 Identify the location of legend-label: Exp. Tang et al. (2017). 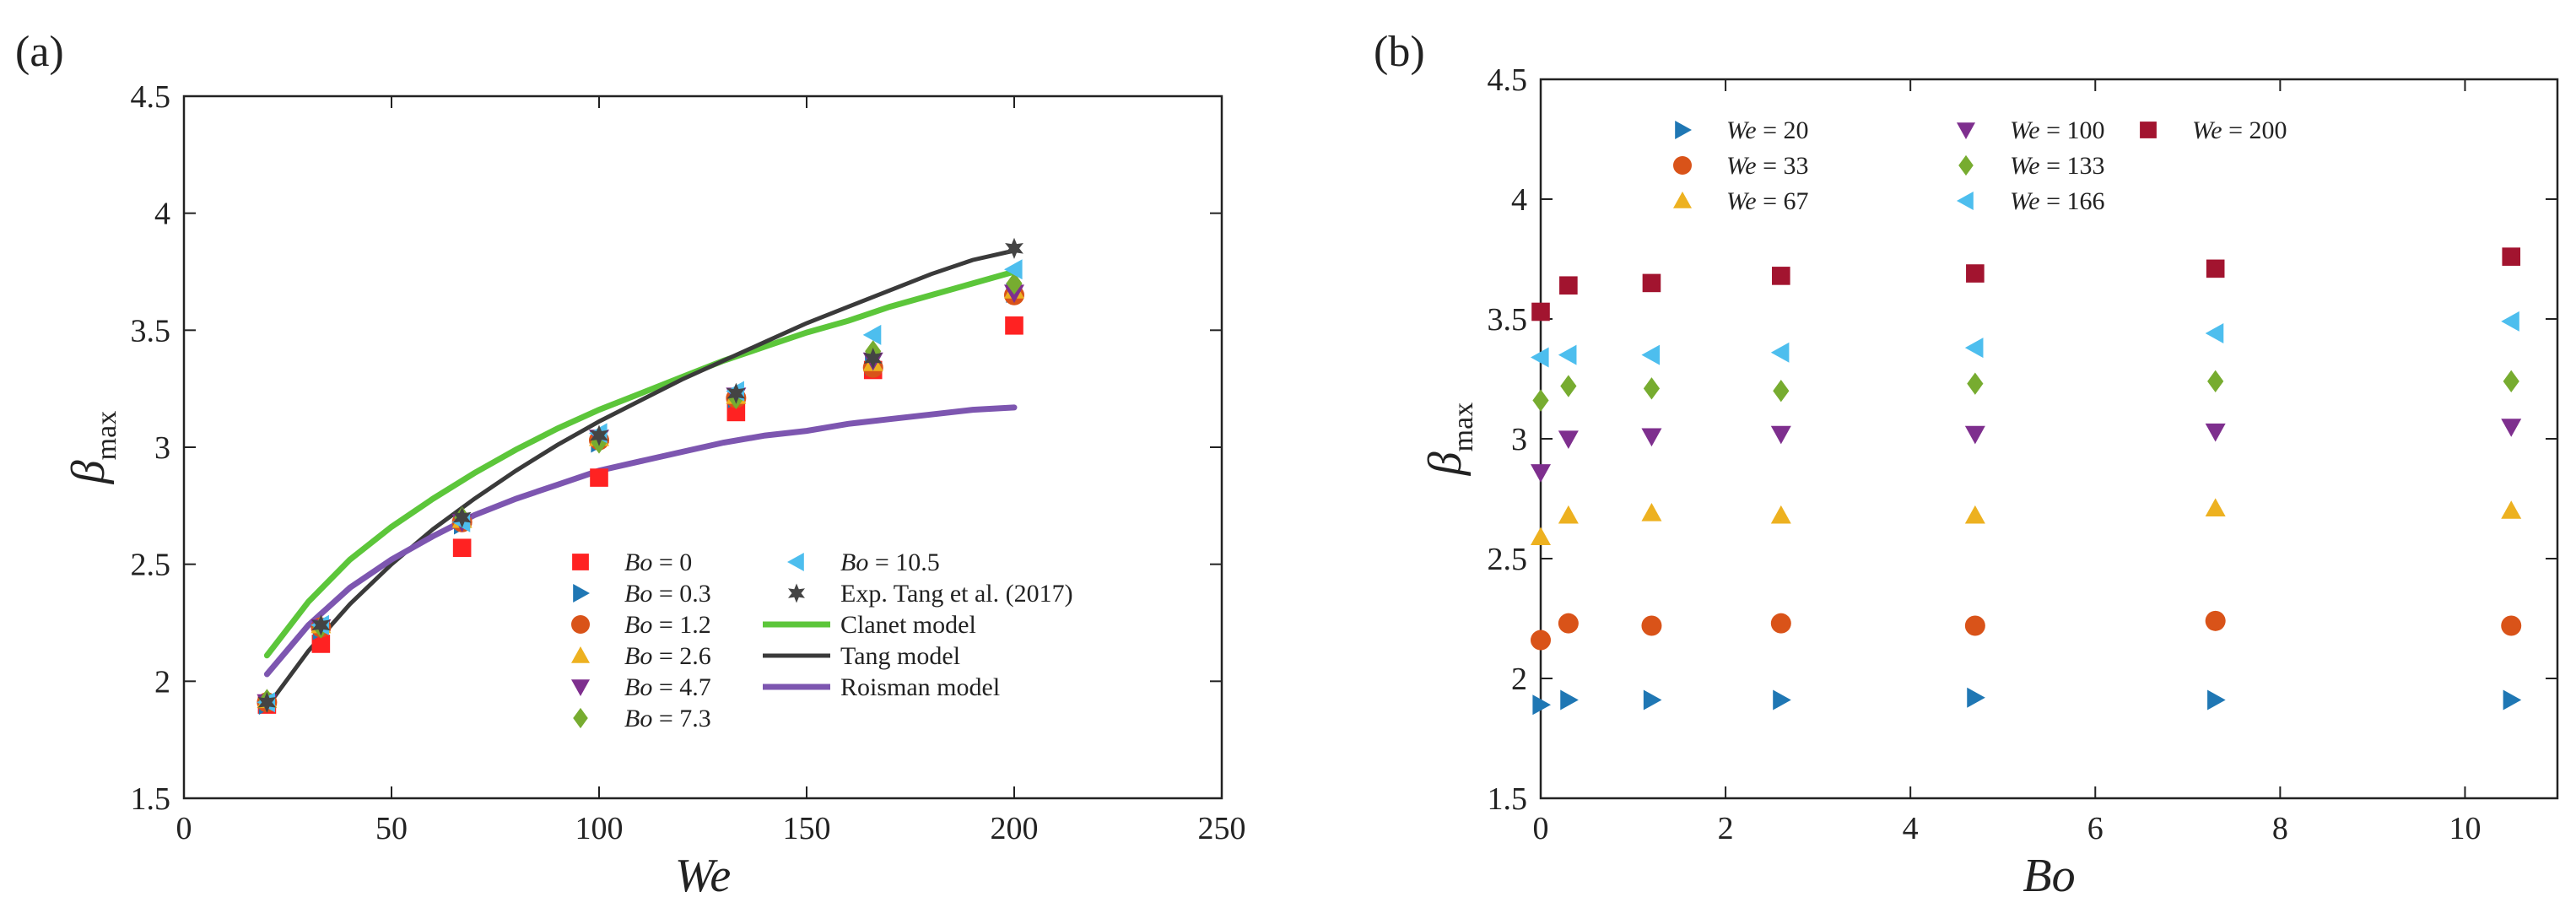
(956, 594).